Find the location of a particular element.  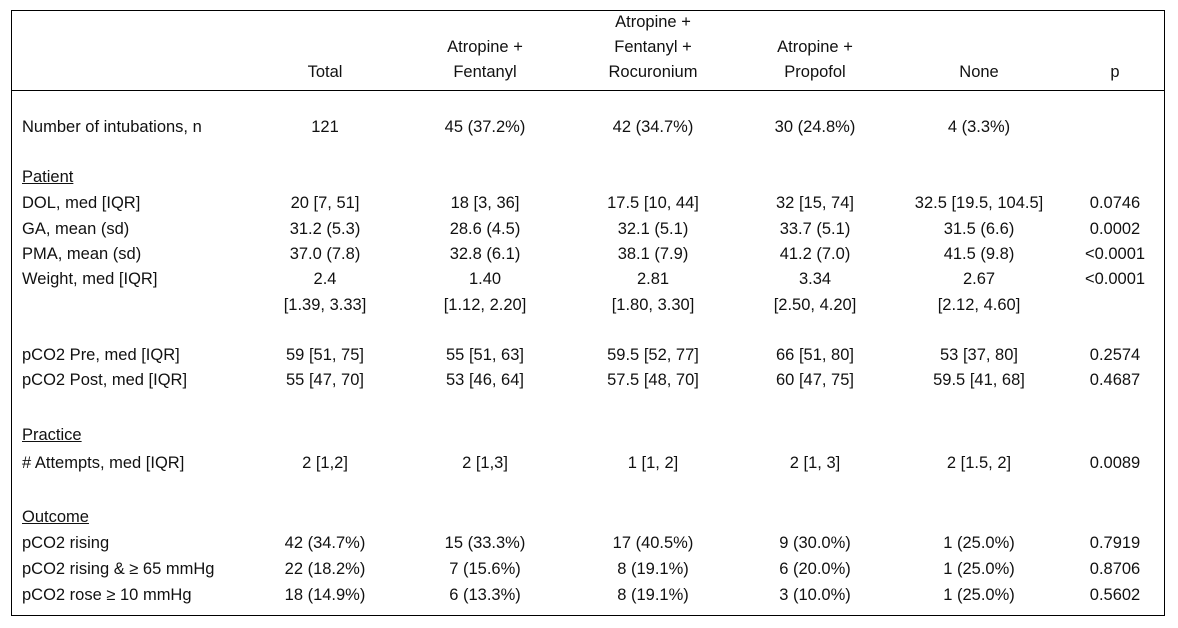

table-cell: 66 [51, 80] is located at coordinates (815, 355).